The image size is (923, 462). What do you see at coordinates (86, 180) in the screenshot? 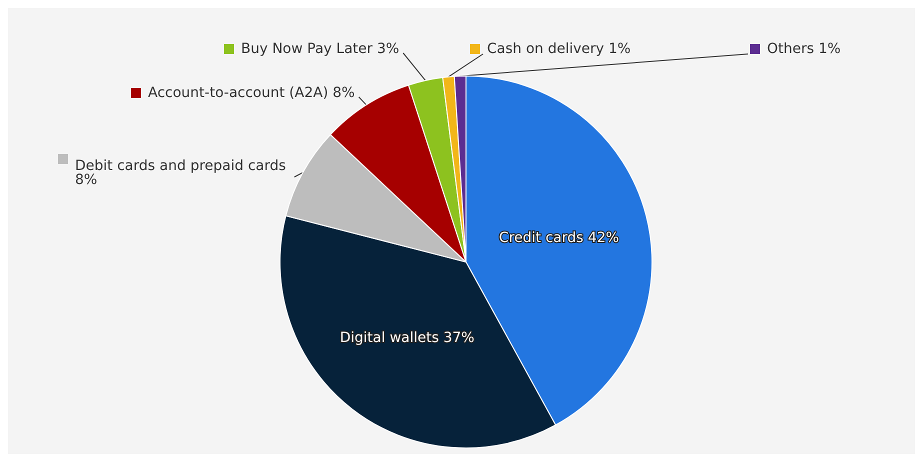
I see `data-label: 8%` at bounding box center [86, 180].